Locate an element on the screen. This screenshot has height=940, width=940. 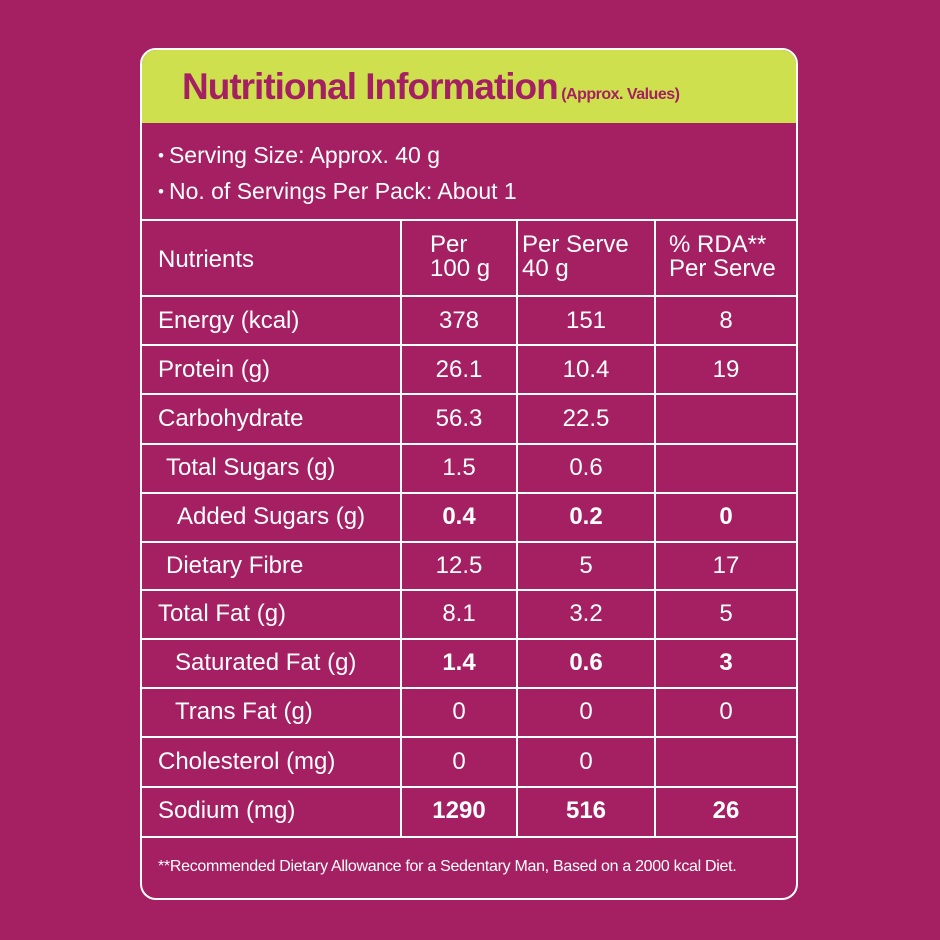
per100-value: 0.4 is located at coordinates (459, 516).